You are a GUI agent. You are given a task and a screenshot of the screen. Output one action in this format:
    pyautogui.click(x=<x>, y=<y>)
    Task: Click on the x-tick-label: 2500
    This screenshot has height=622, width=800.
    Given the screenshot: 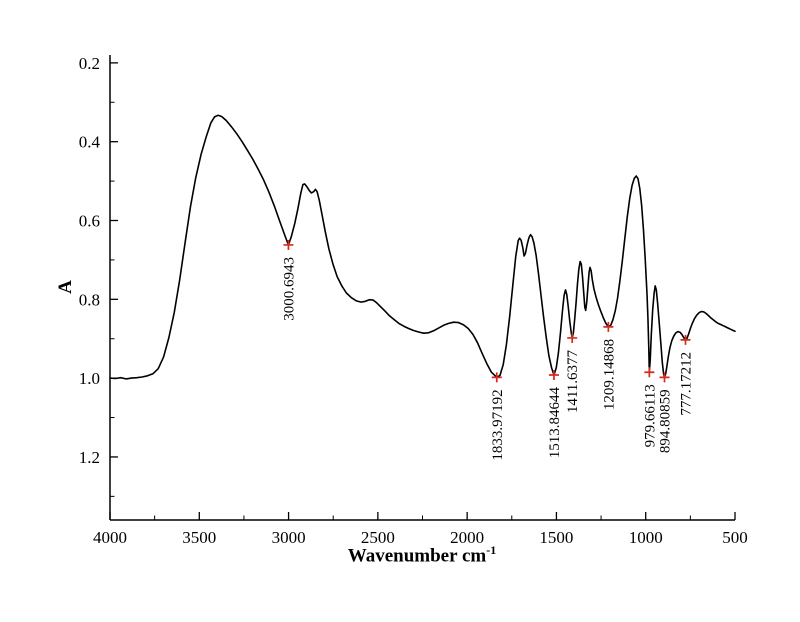 What is the action you would take?
    pyautogui.click(x=378, y=537)
    